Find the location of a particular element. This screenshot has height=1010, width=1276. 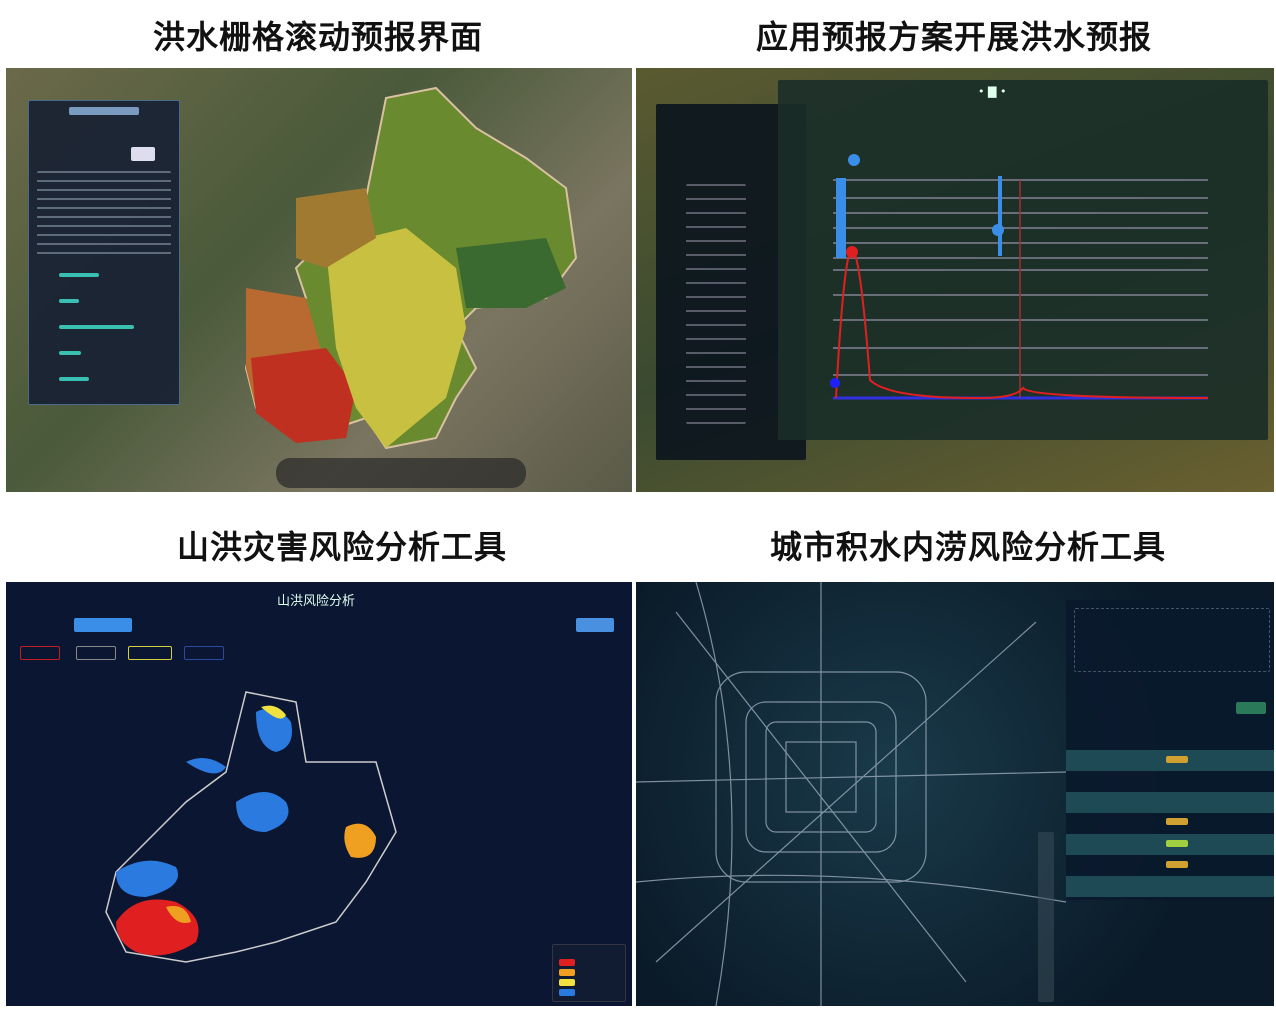

title-raster-forecast: 洪水栅格滚动预报界面 is located at coordinates (317, 37).